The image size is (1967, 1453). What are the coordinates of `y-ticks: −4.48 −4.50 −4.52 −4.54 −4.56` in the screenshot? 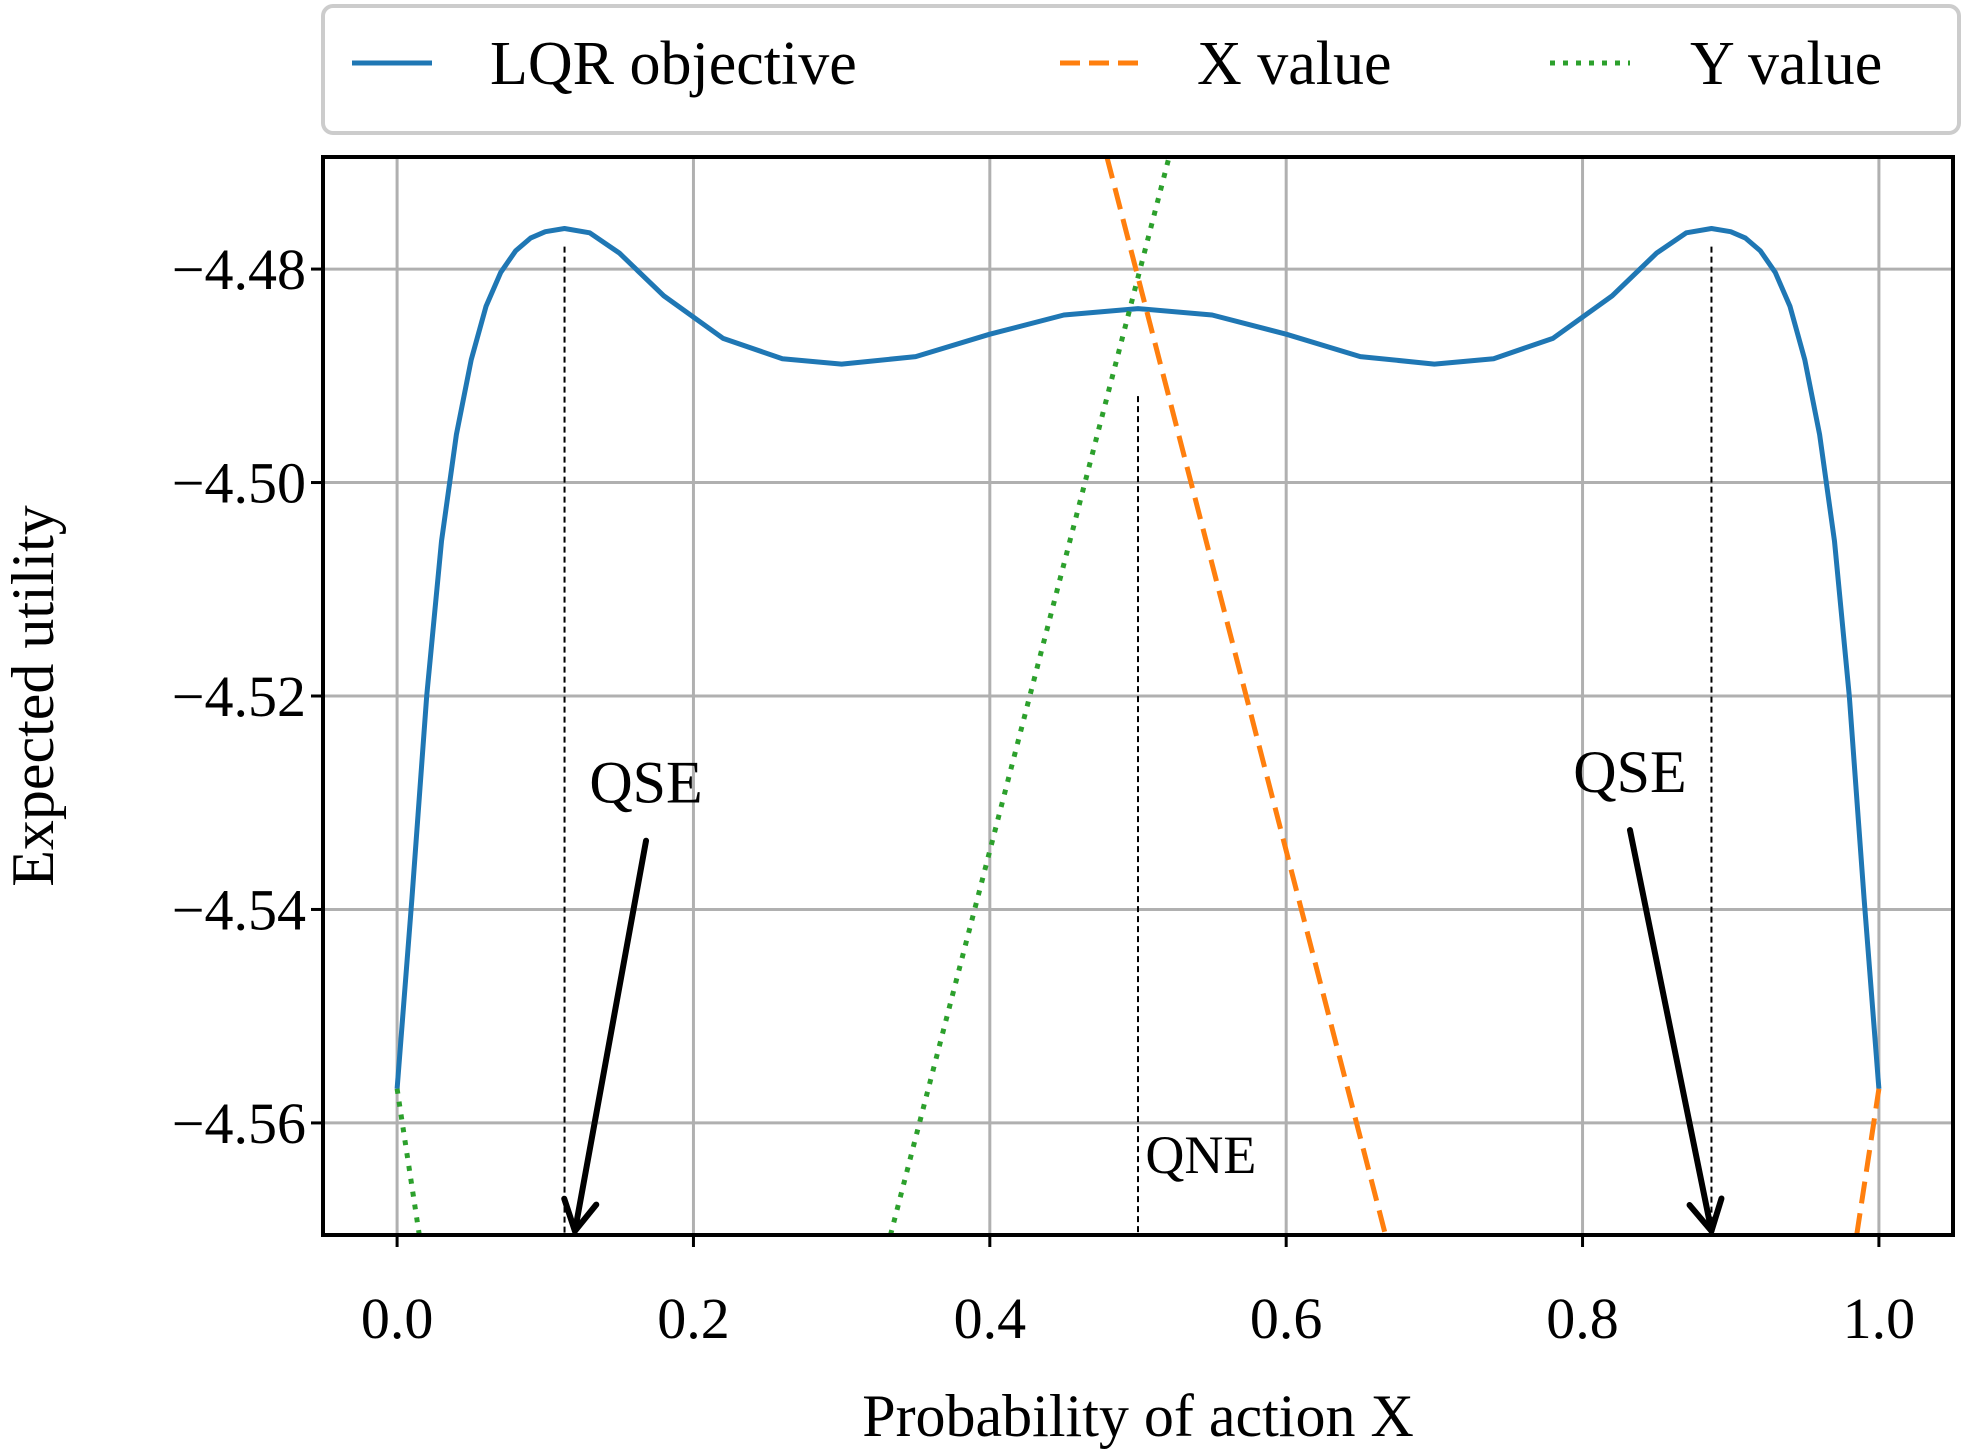 It's located at (247, 696).